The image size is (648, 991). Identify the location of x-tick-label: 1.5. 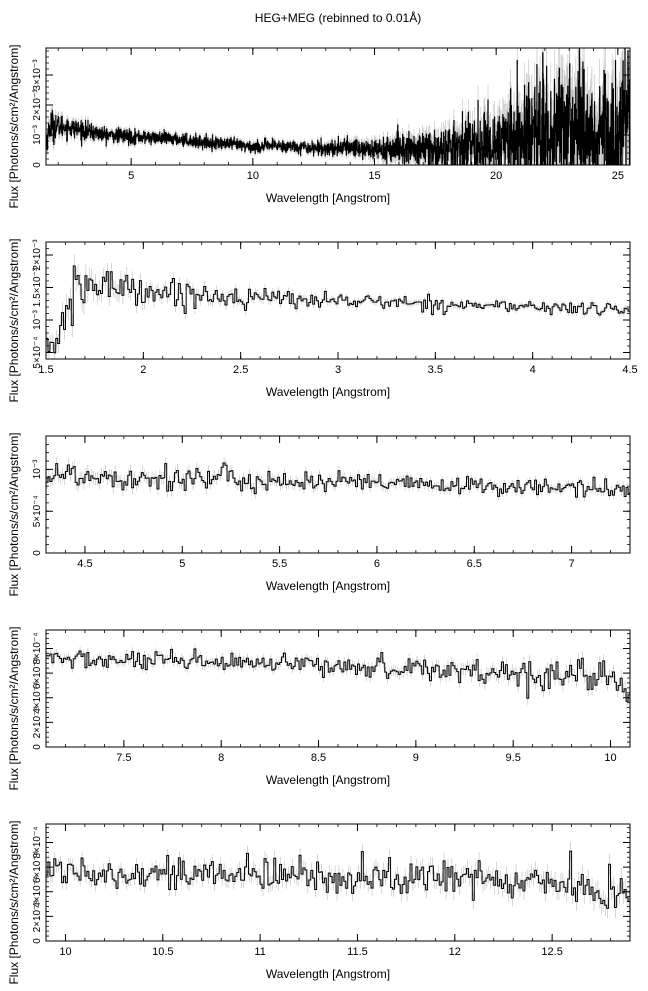
(45, 370).